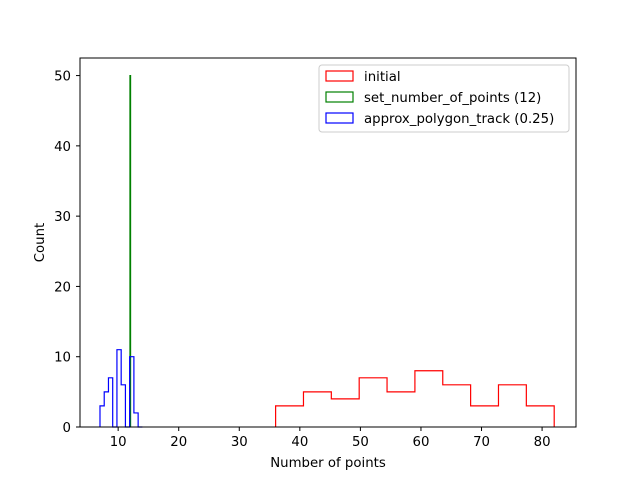 This screenshot has height=480, width=640. What do you see at coordinates (421, 442) in the screenshot?
I see `x-tick-label: 60` at bounding box center [421, 442].